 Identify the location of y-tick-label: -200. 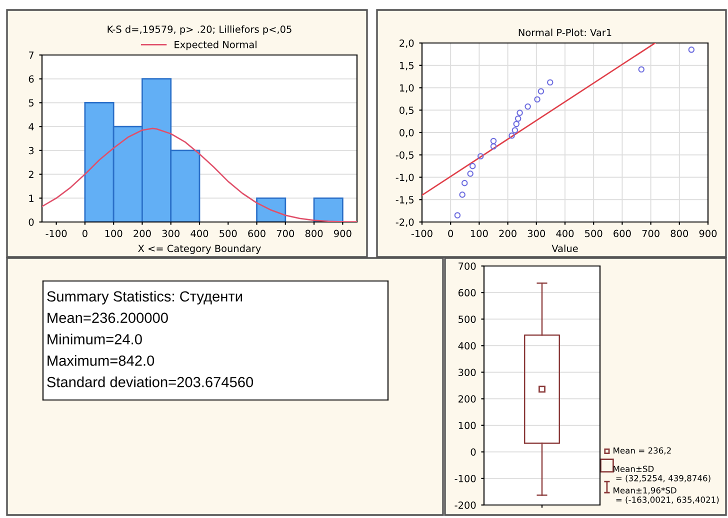
(465, 505).